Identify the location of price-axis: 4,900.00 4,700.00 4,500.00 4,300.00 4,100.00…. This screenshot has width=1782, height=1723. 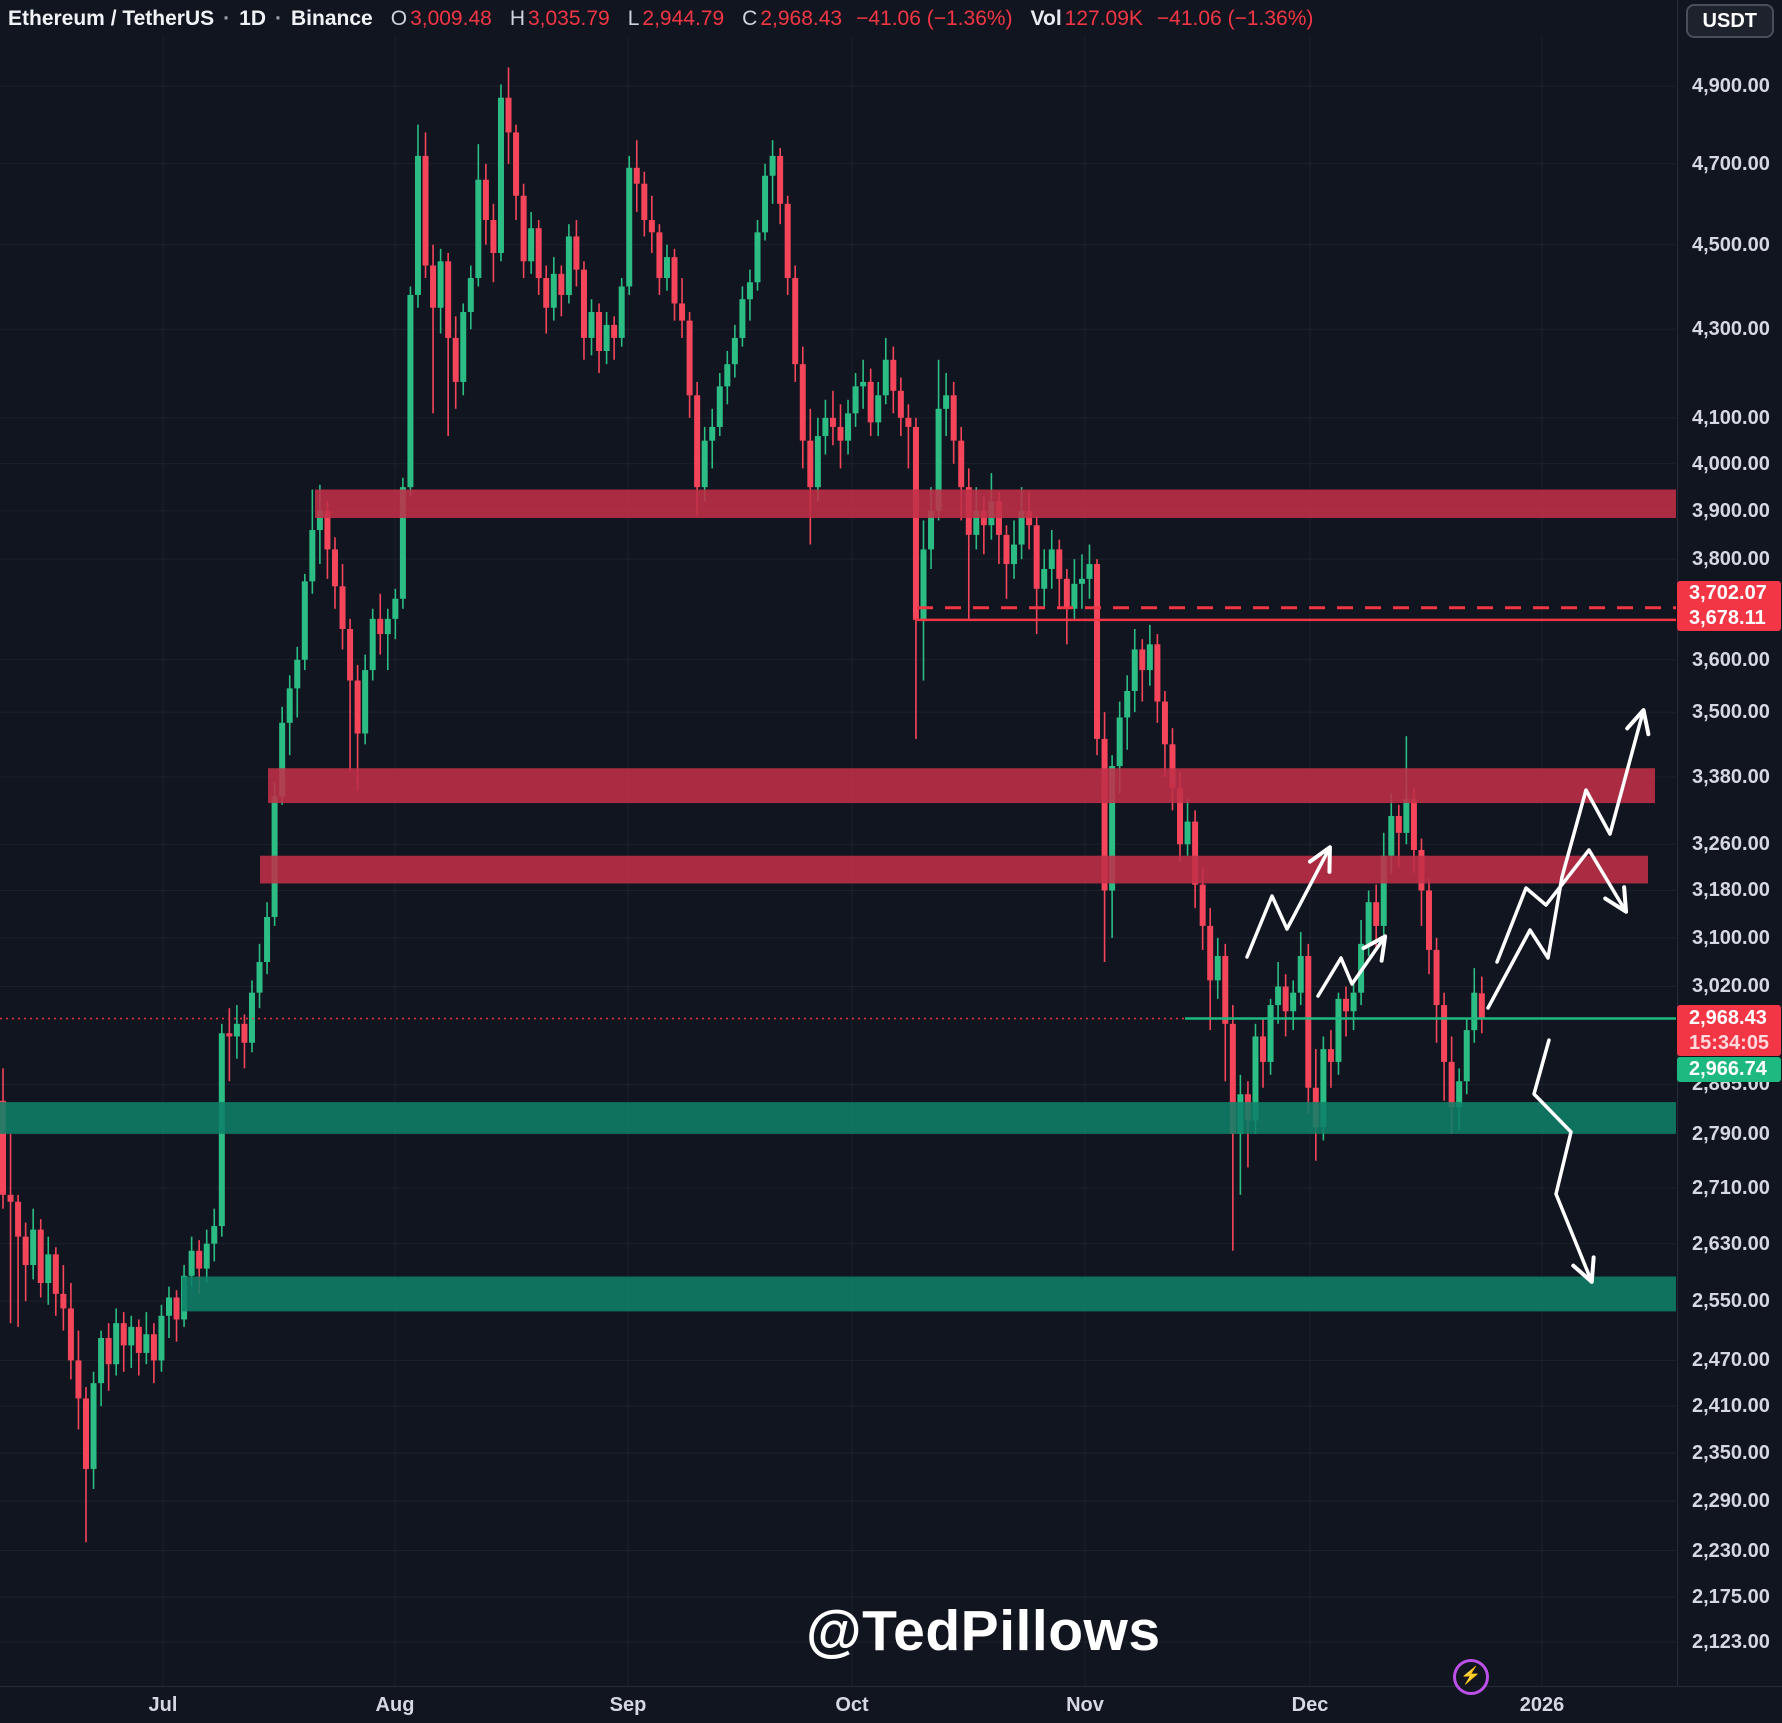
(1729, 843).